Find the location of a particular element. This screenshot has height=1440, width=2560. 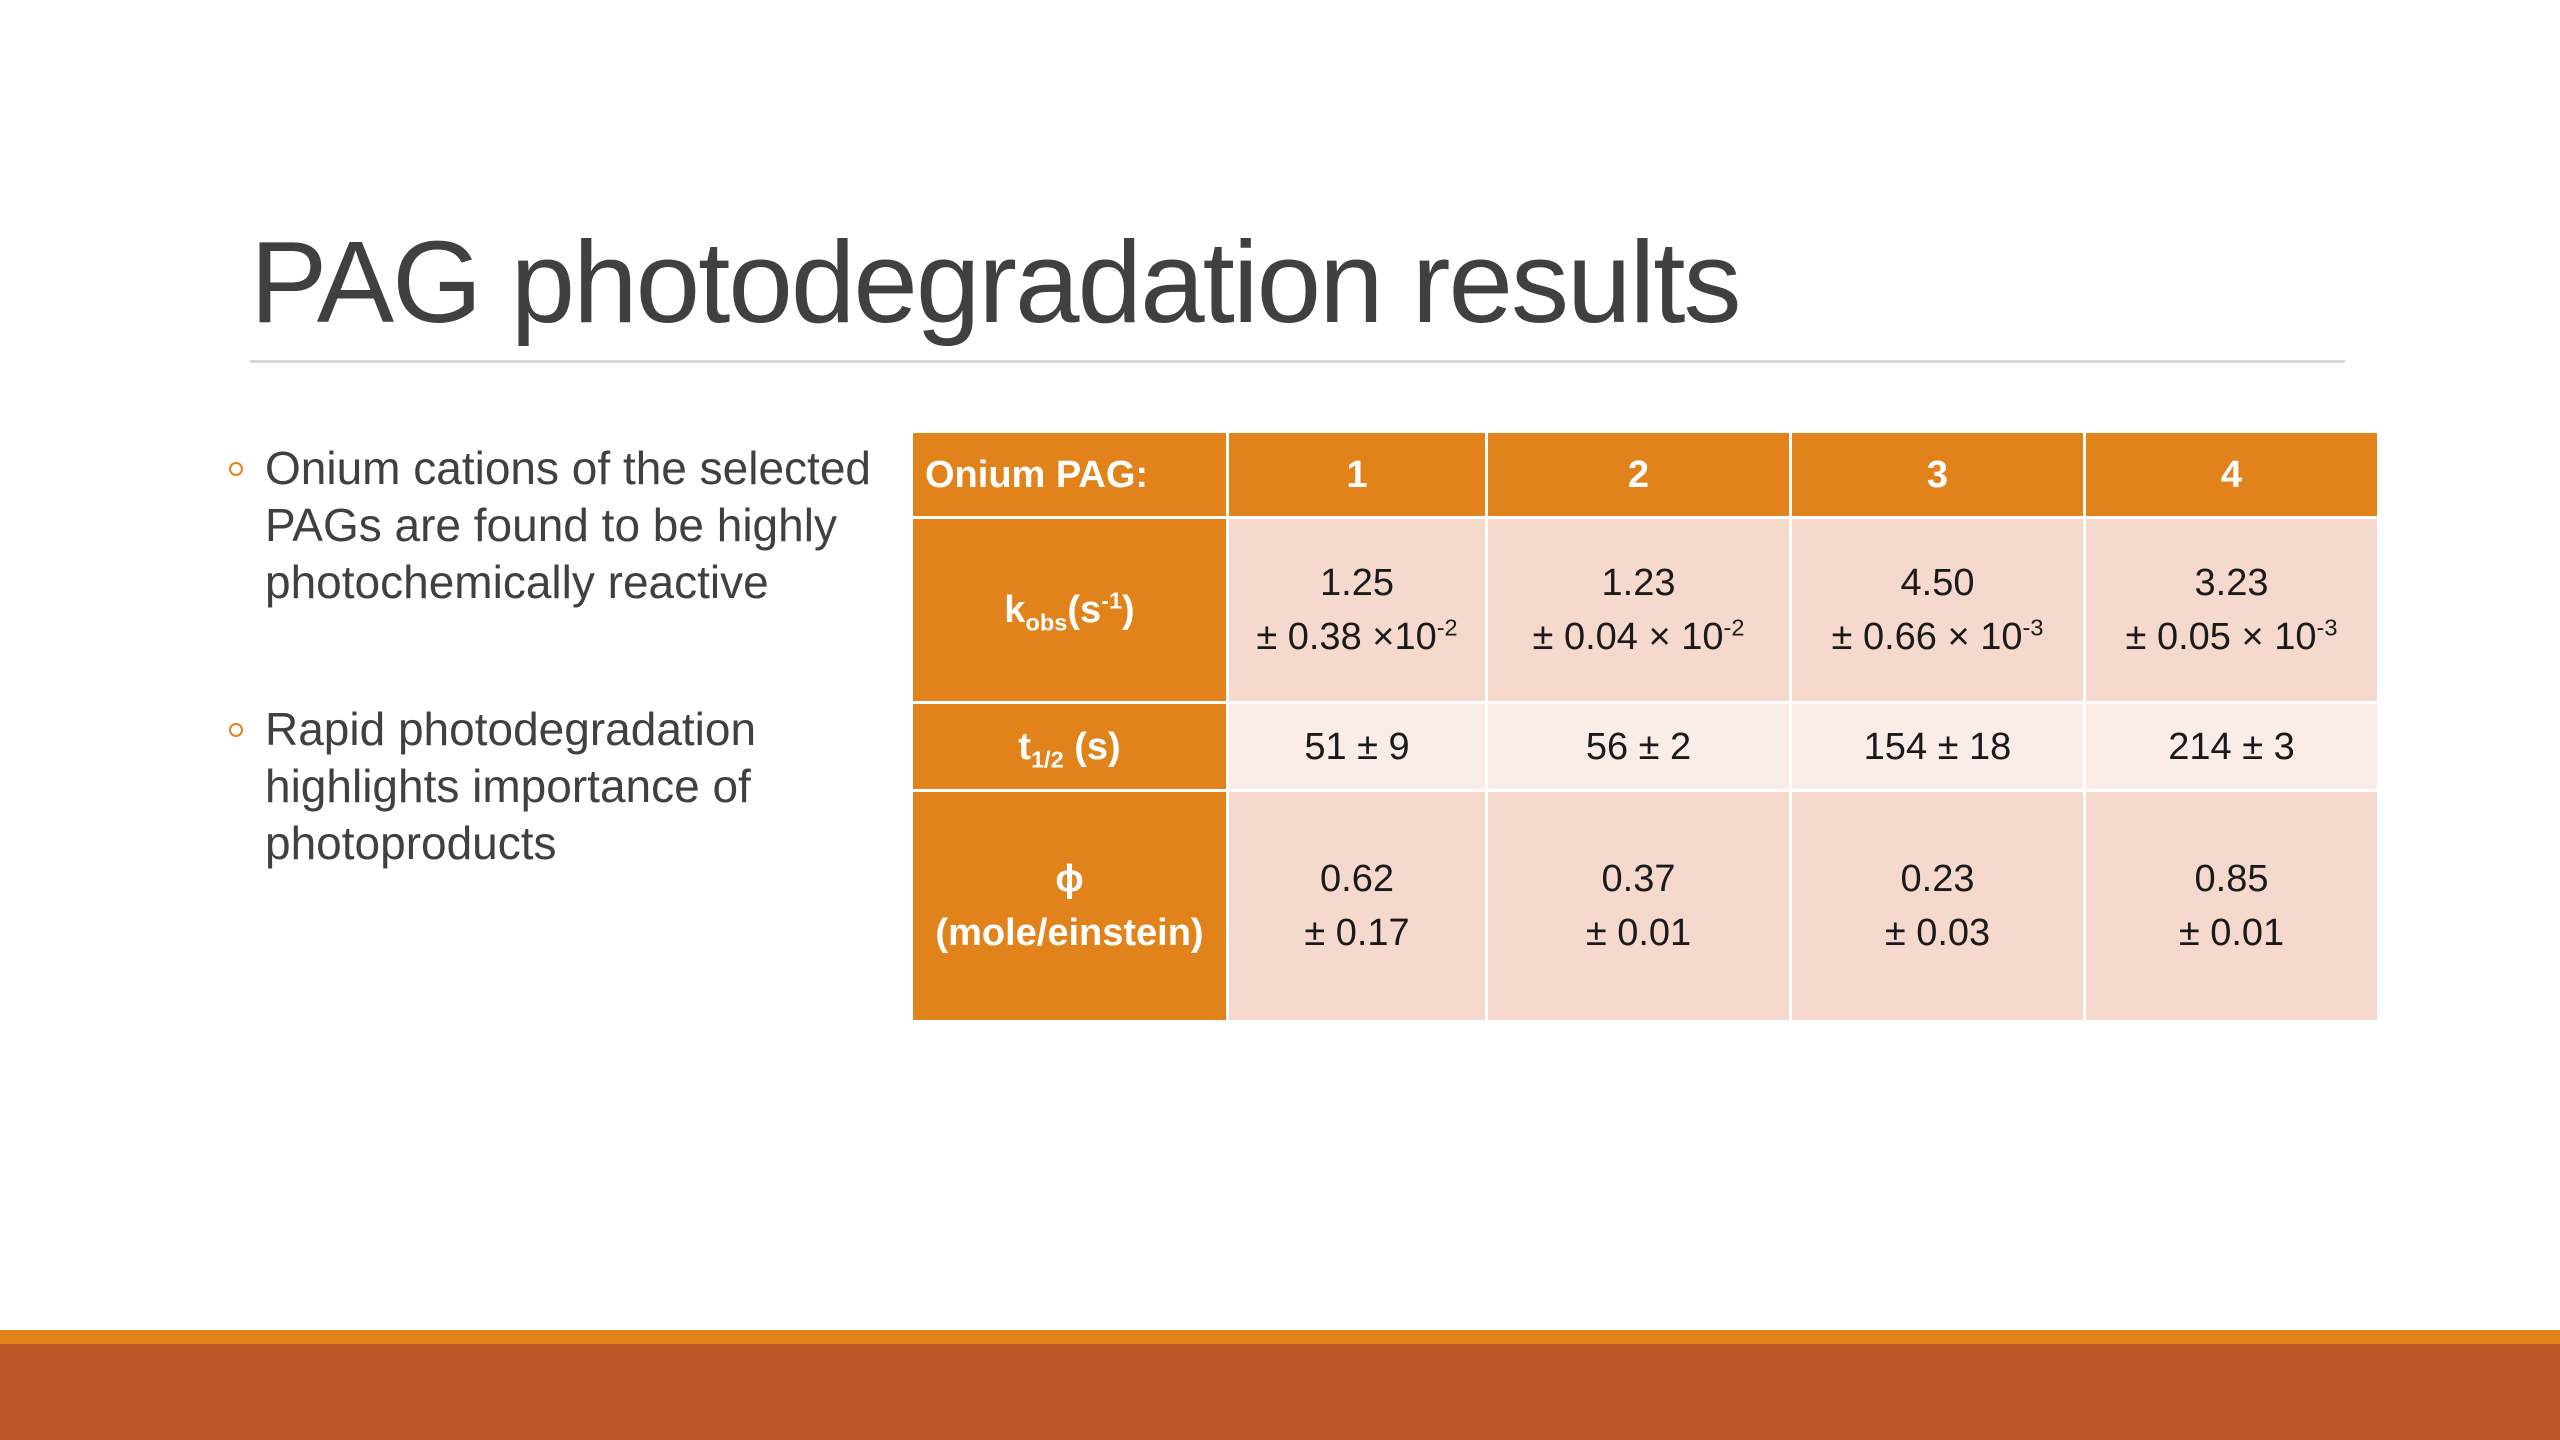

column-header: 1 is located at coordinates (1357, 474).